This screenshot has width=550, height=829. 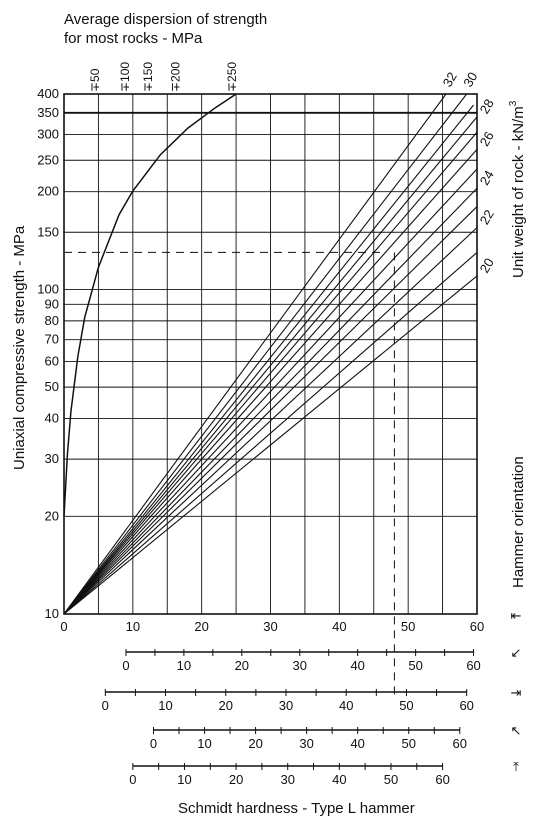 I want to click on x-tick-label: 40, so click(x=339, y=626).